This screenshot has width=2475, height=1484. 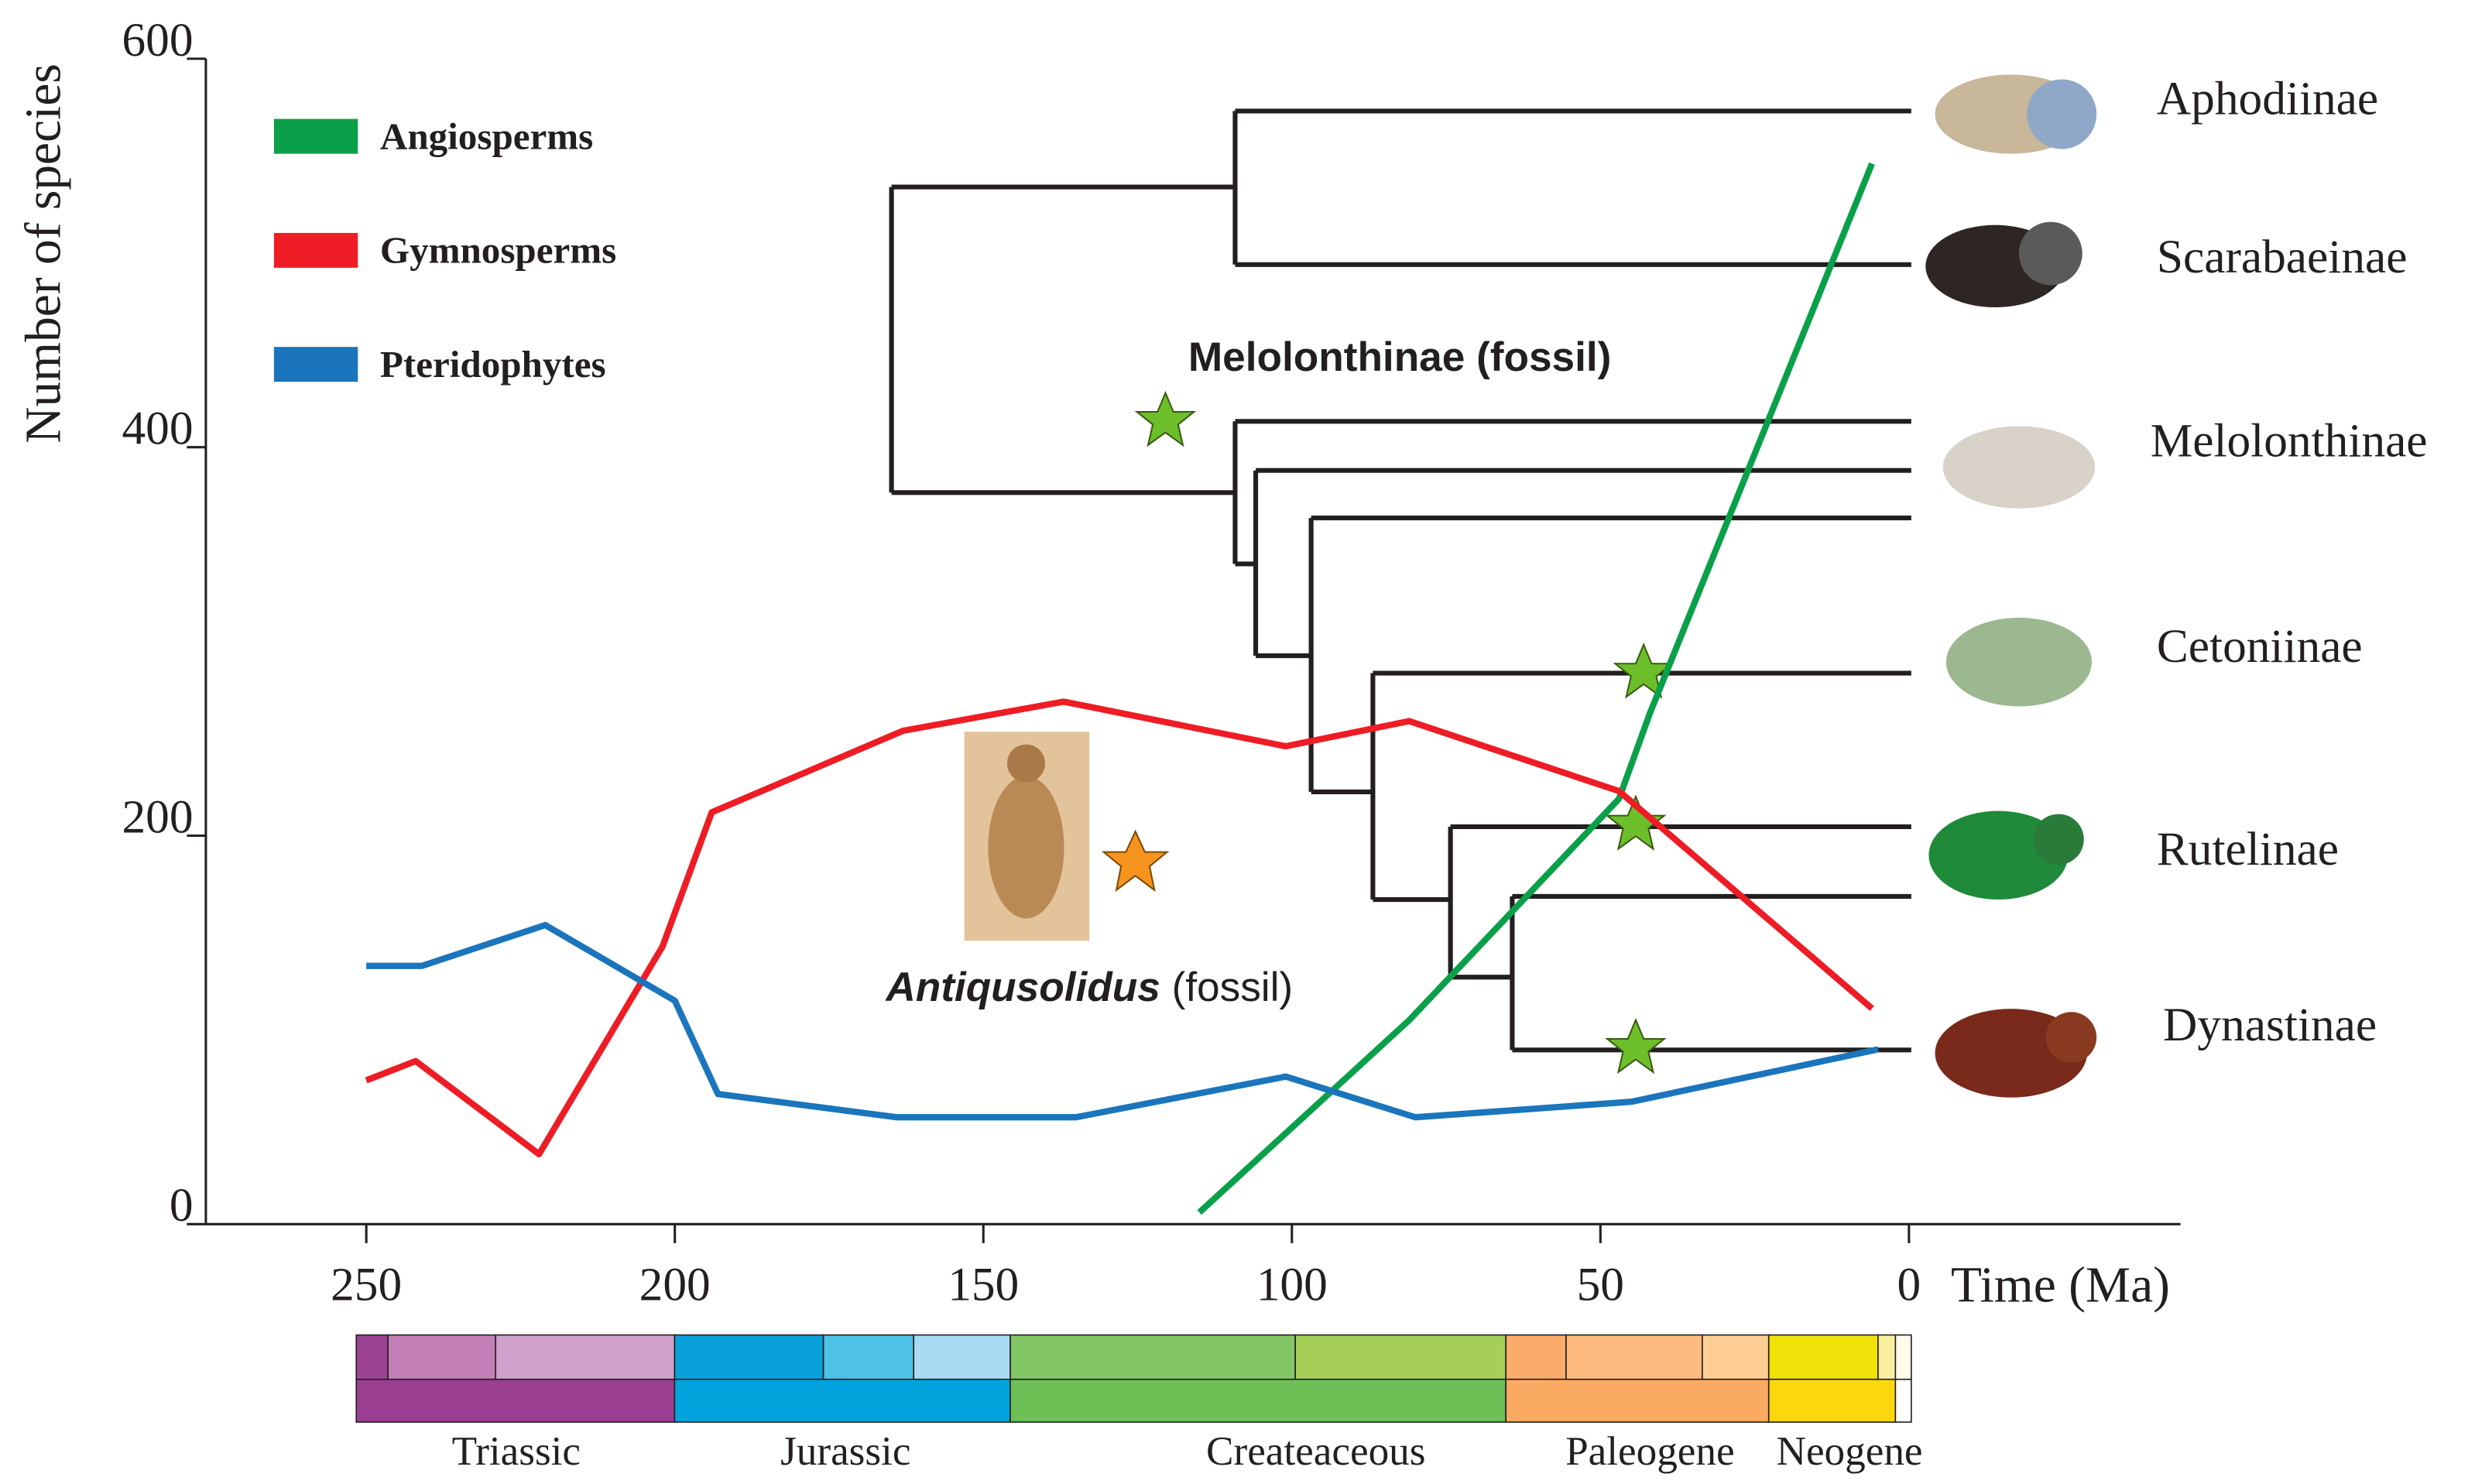 What do you see at coordinates (675, 1285) in the screenshot?
I see `x-tick-label: 200` at bounding box center [675, 1285].